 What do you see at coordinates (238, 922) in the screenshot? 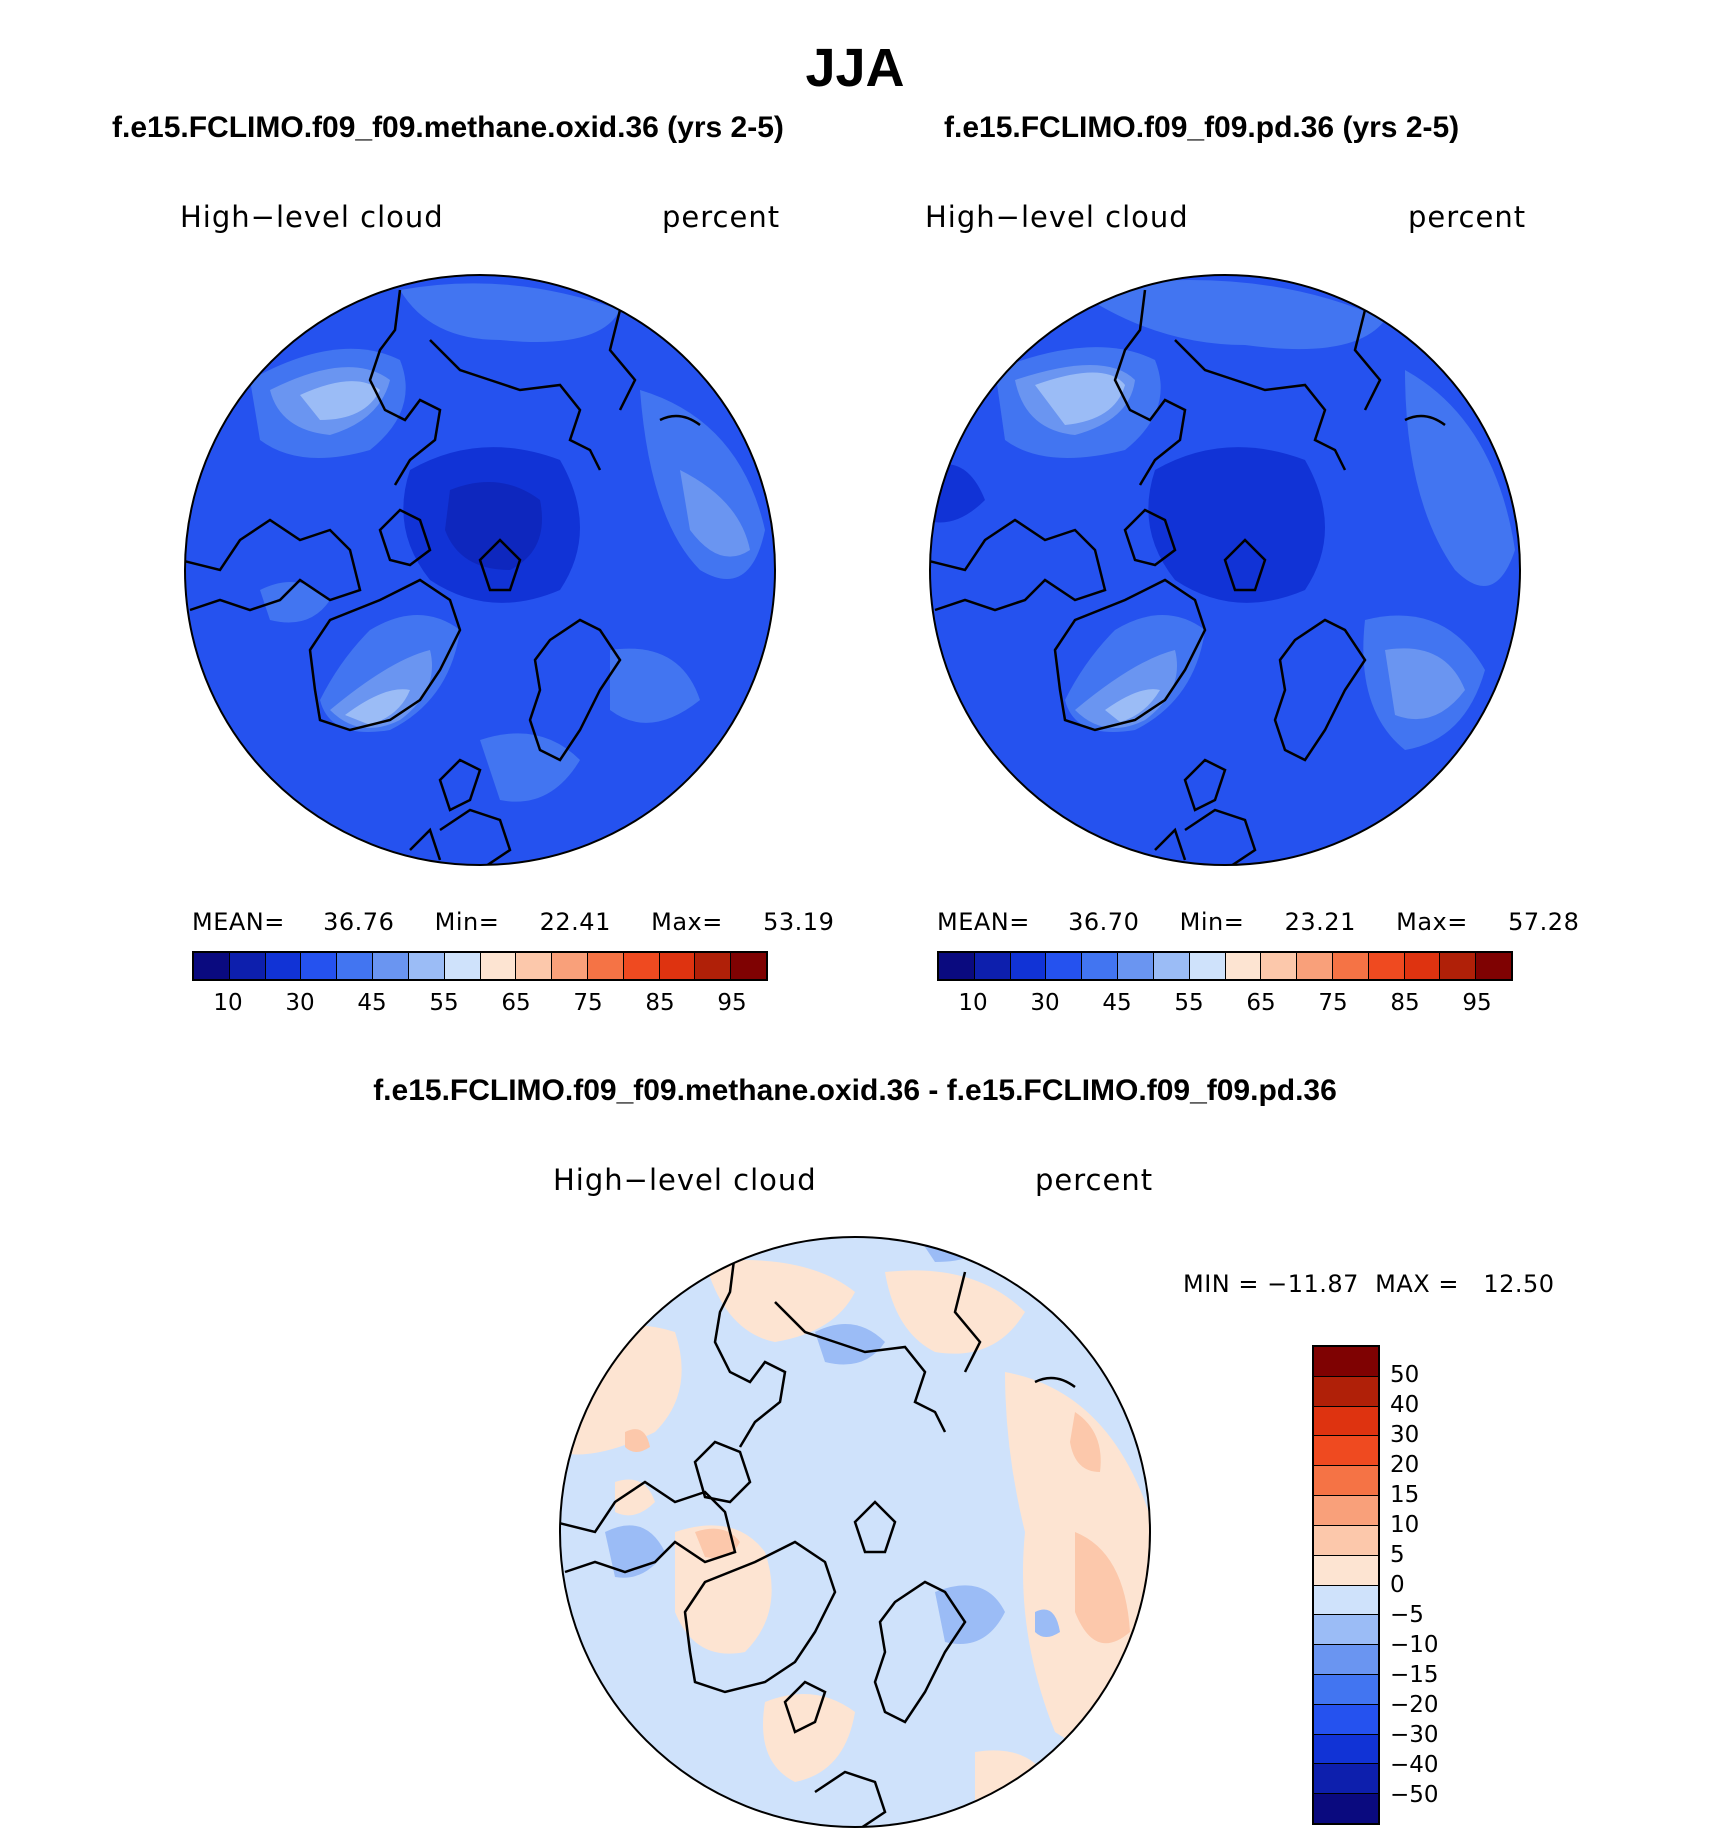
I see `panel-1-mean-label: MEAN=` at bounding box center [238, 922].